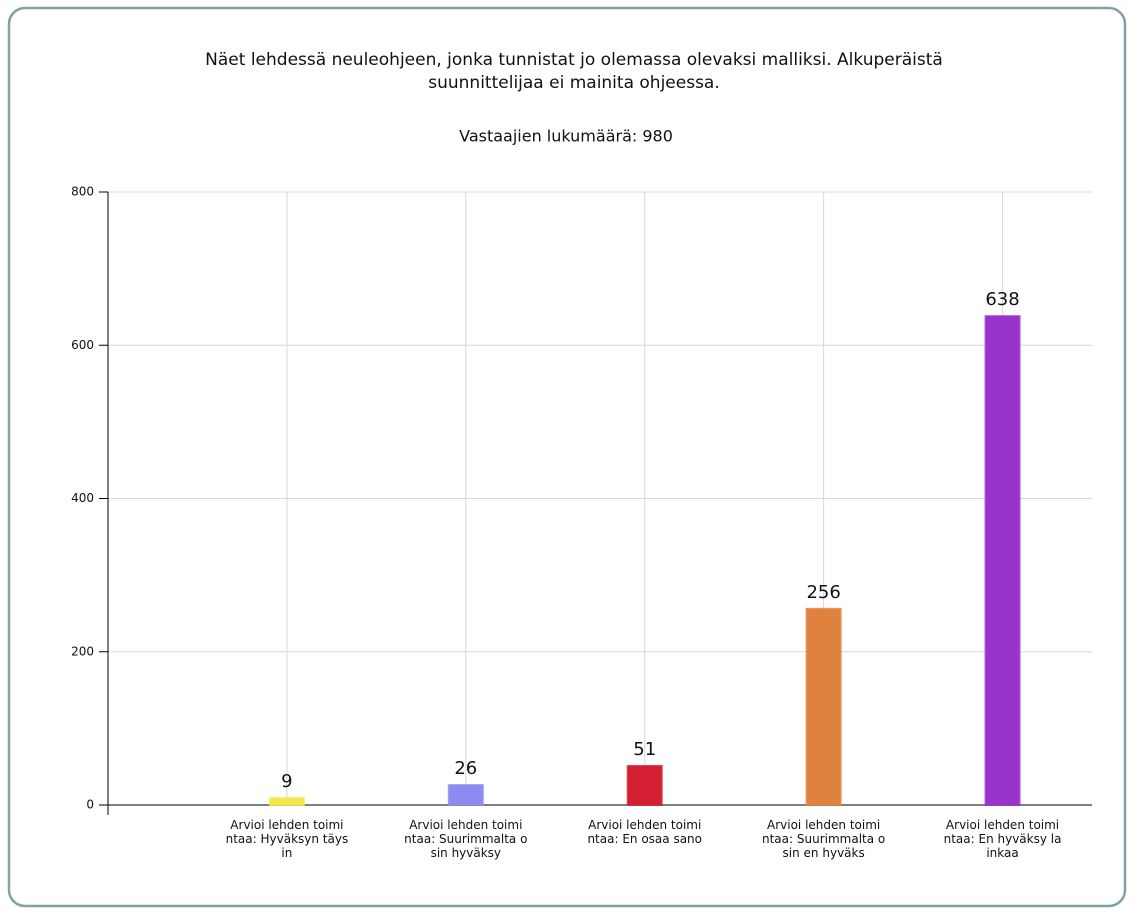 The width and height of the screenshot is (1134, 913). I want to click on y-tick-label: 200, so click(82, 651).